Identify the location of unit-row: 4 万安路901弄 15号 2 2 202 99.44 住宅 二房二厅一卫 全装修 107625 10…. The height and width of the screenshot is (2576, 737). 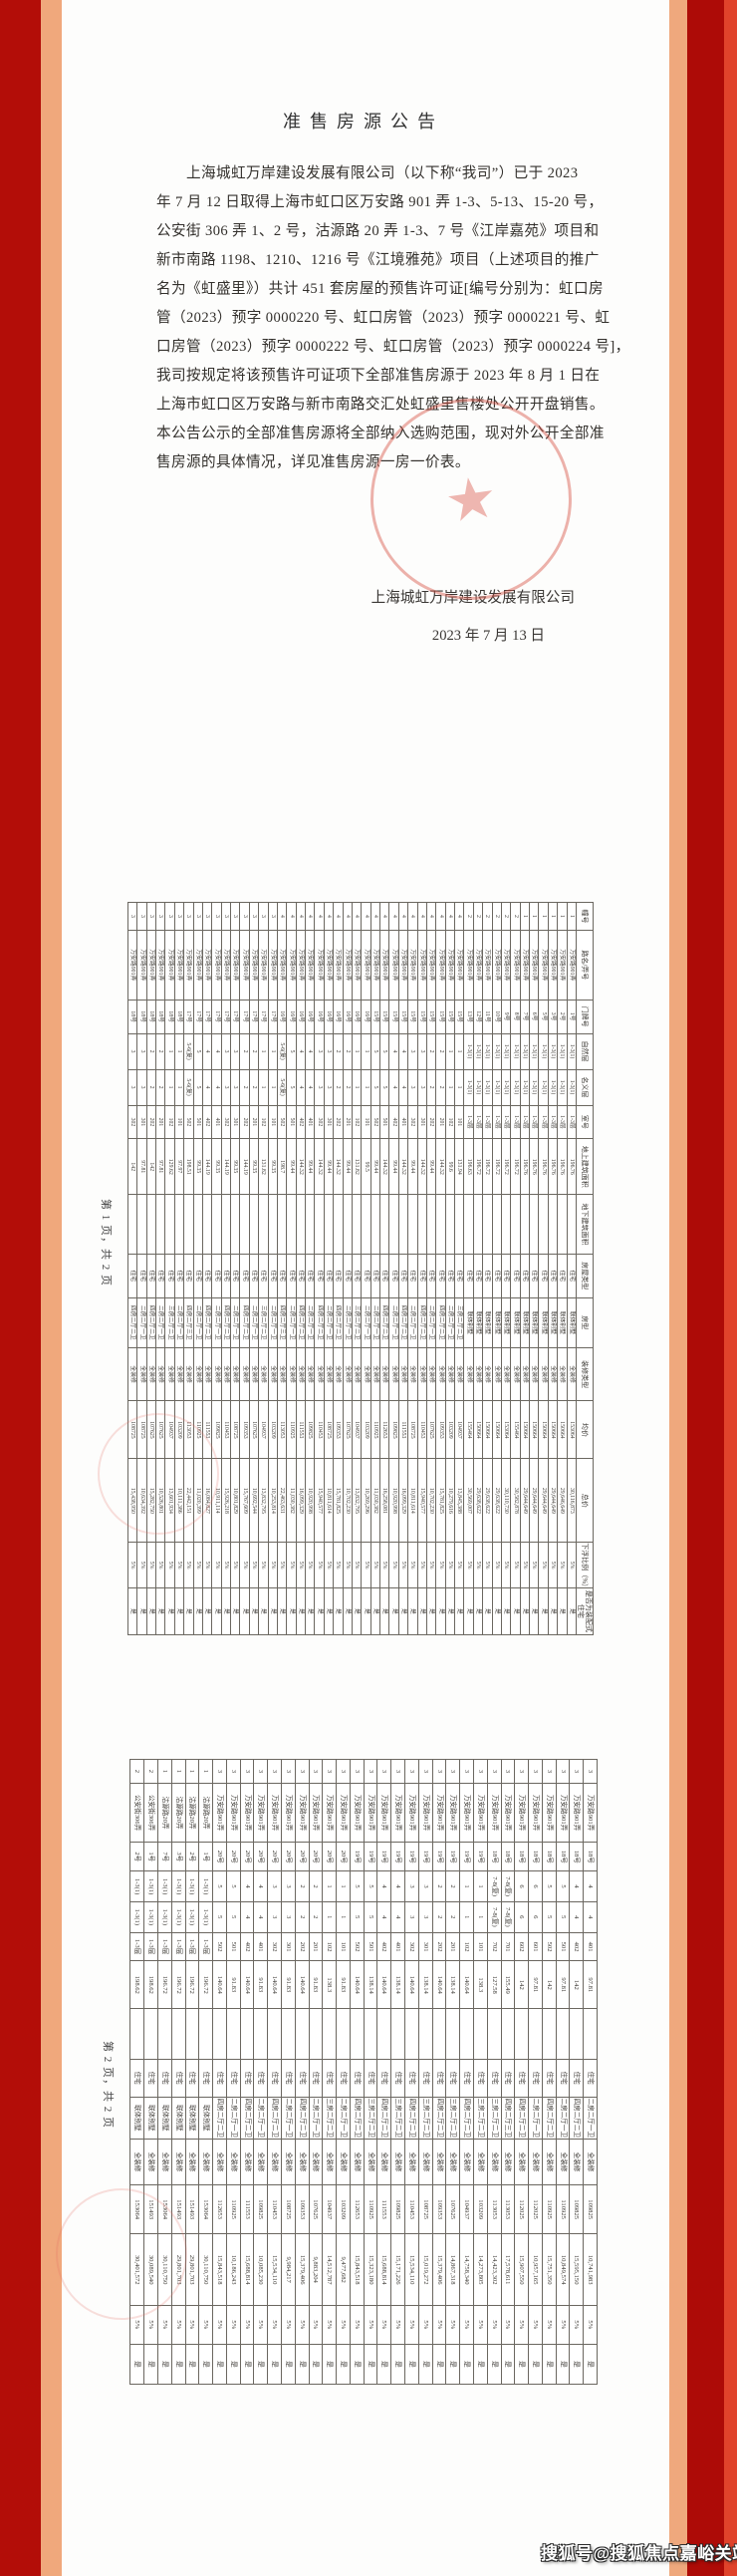
(431, 1268).